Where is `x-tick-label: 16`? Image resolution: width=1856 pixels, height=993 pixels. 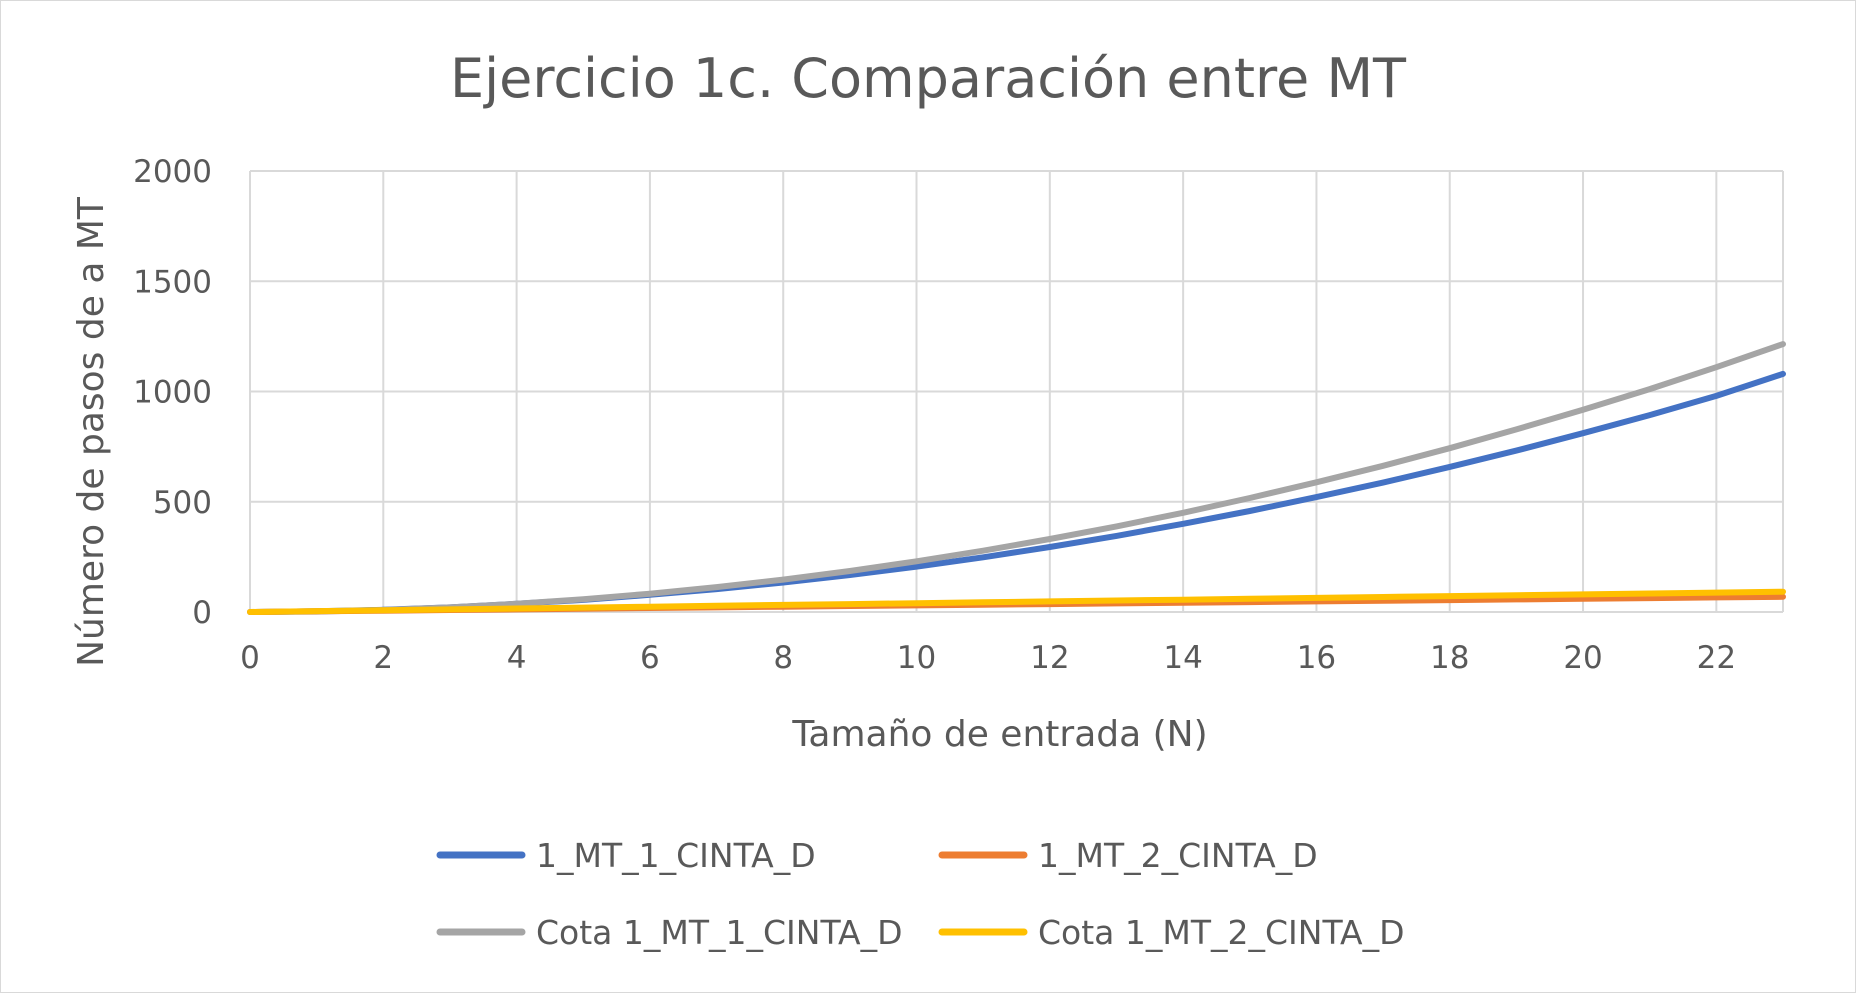
x-tick-label: 16 is located at coordinates (1316, 658).